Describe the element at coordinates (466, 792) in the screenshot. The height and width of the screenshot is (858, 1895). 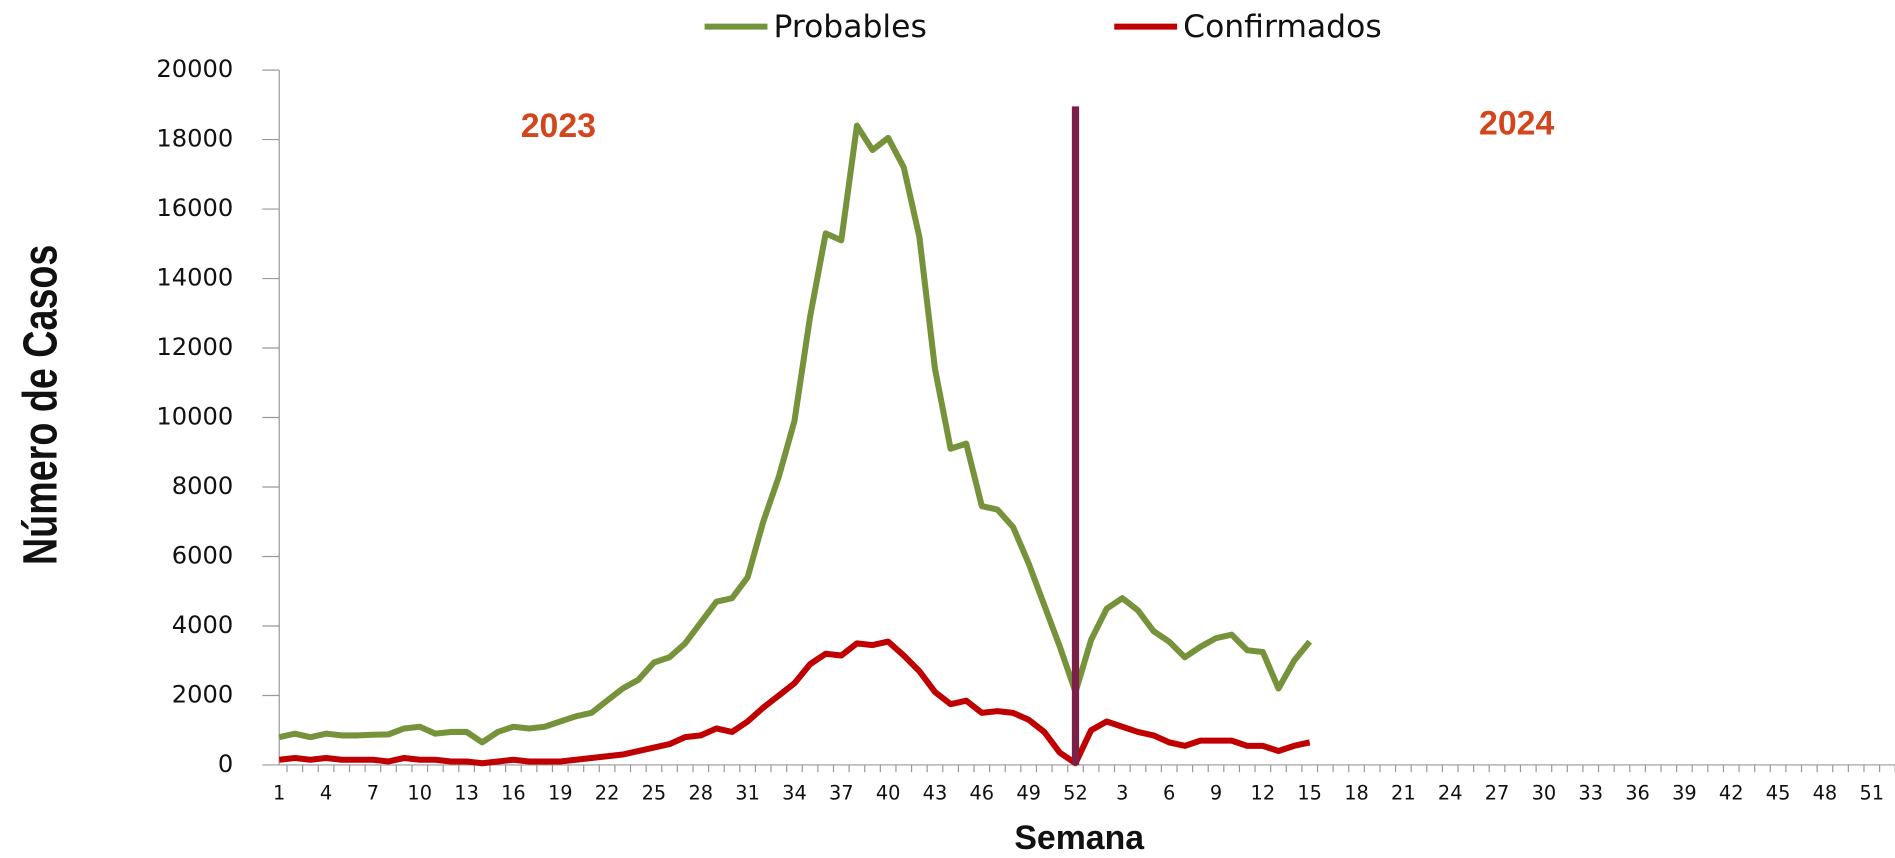
I see `x-tick-label: 13` at that location.